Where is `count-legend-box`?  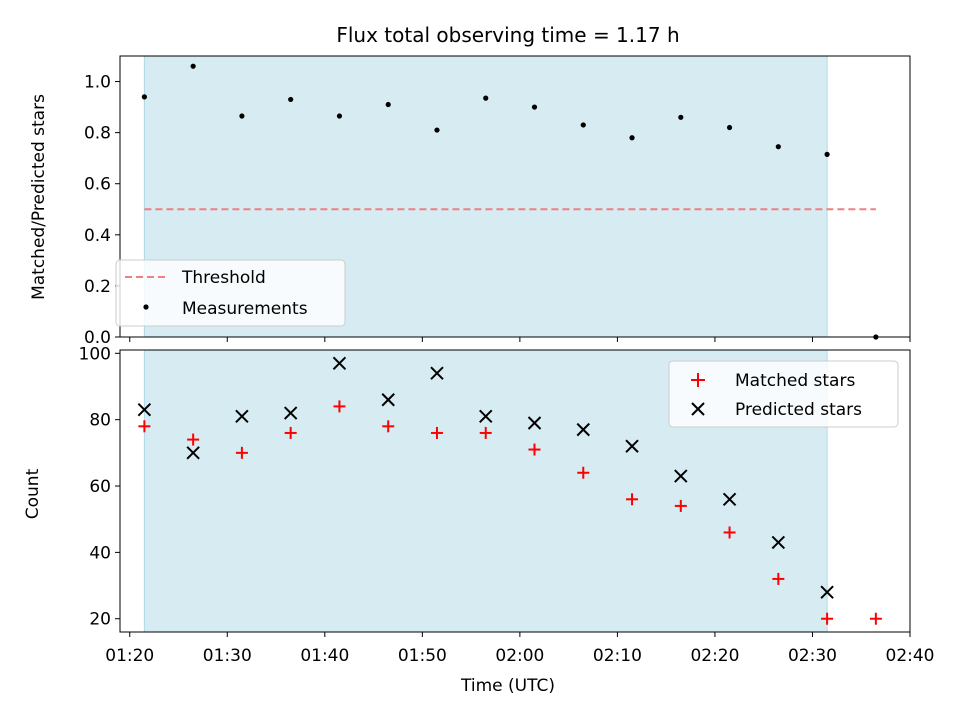 count-legend-box is located at coordinates (783, 394).